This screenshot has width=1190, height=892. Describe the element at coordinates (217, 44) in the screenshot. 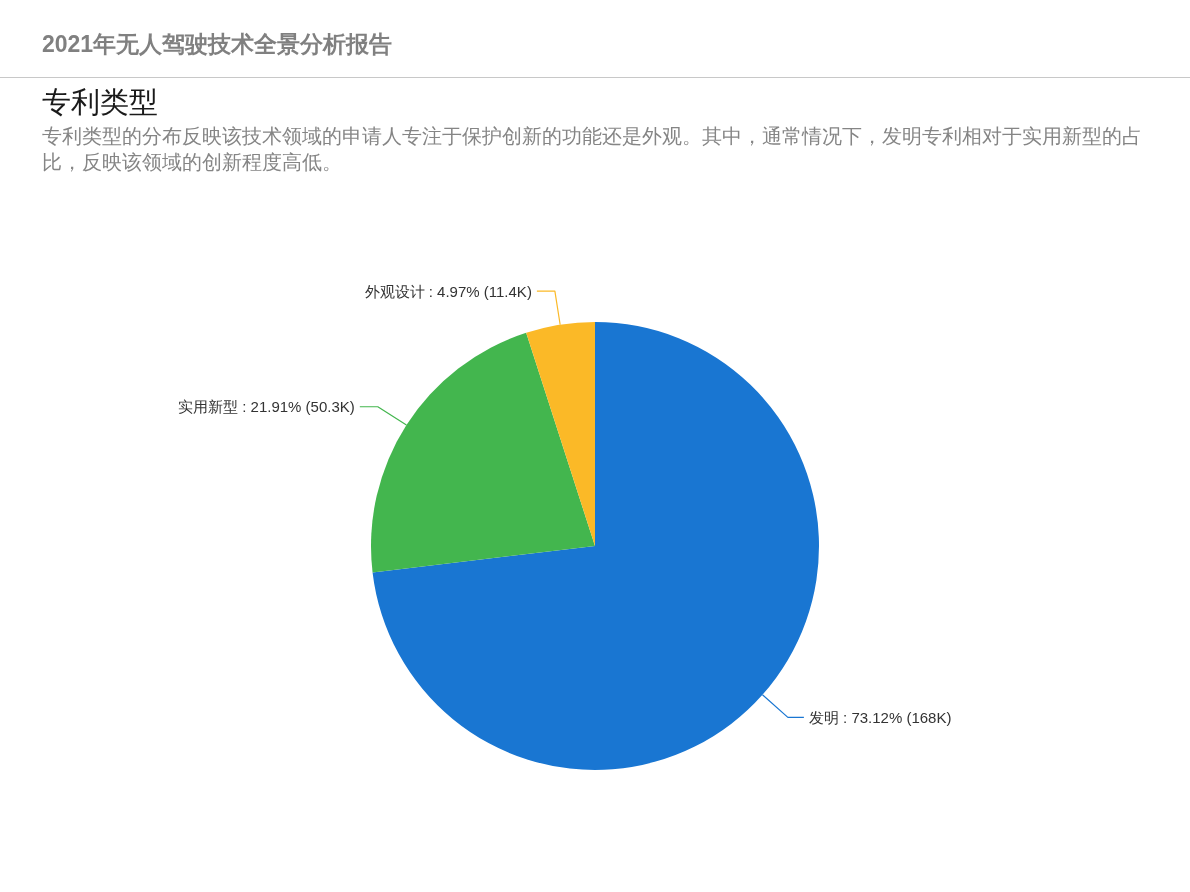

I see `text: 2021年无人驾驶技术全景分析报告` at that location.